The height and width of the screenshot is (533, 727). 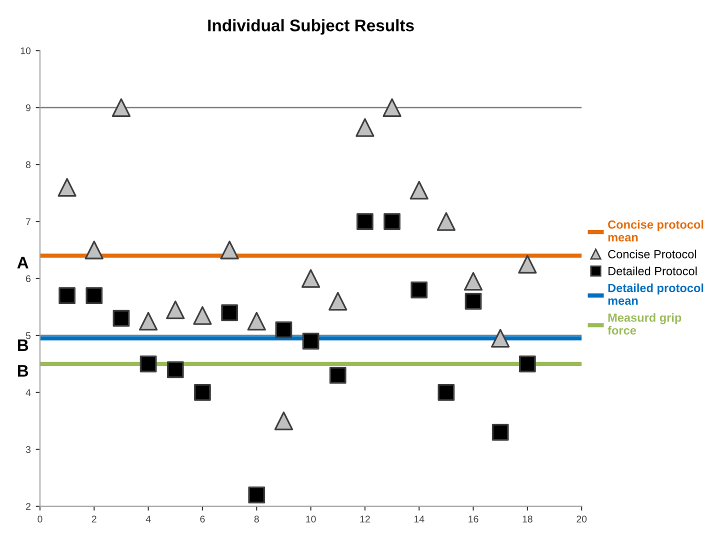 I want to click on y-tick-label: 4, so click(x=28, y=392).